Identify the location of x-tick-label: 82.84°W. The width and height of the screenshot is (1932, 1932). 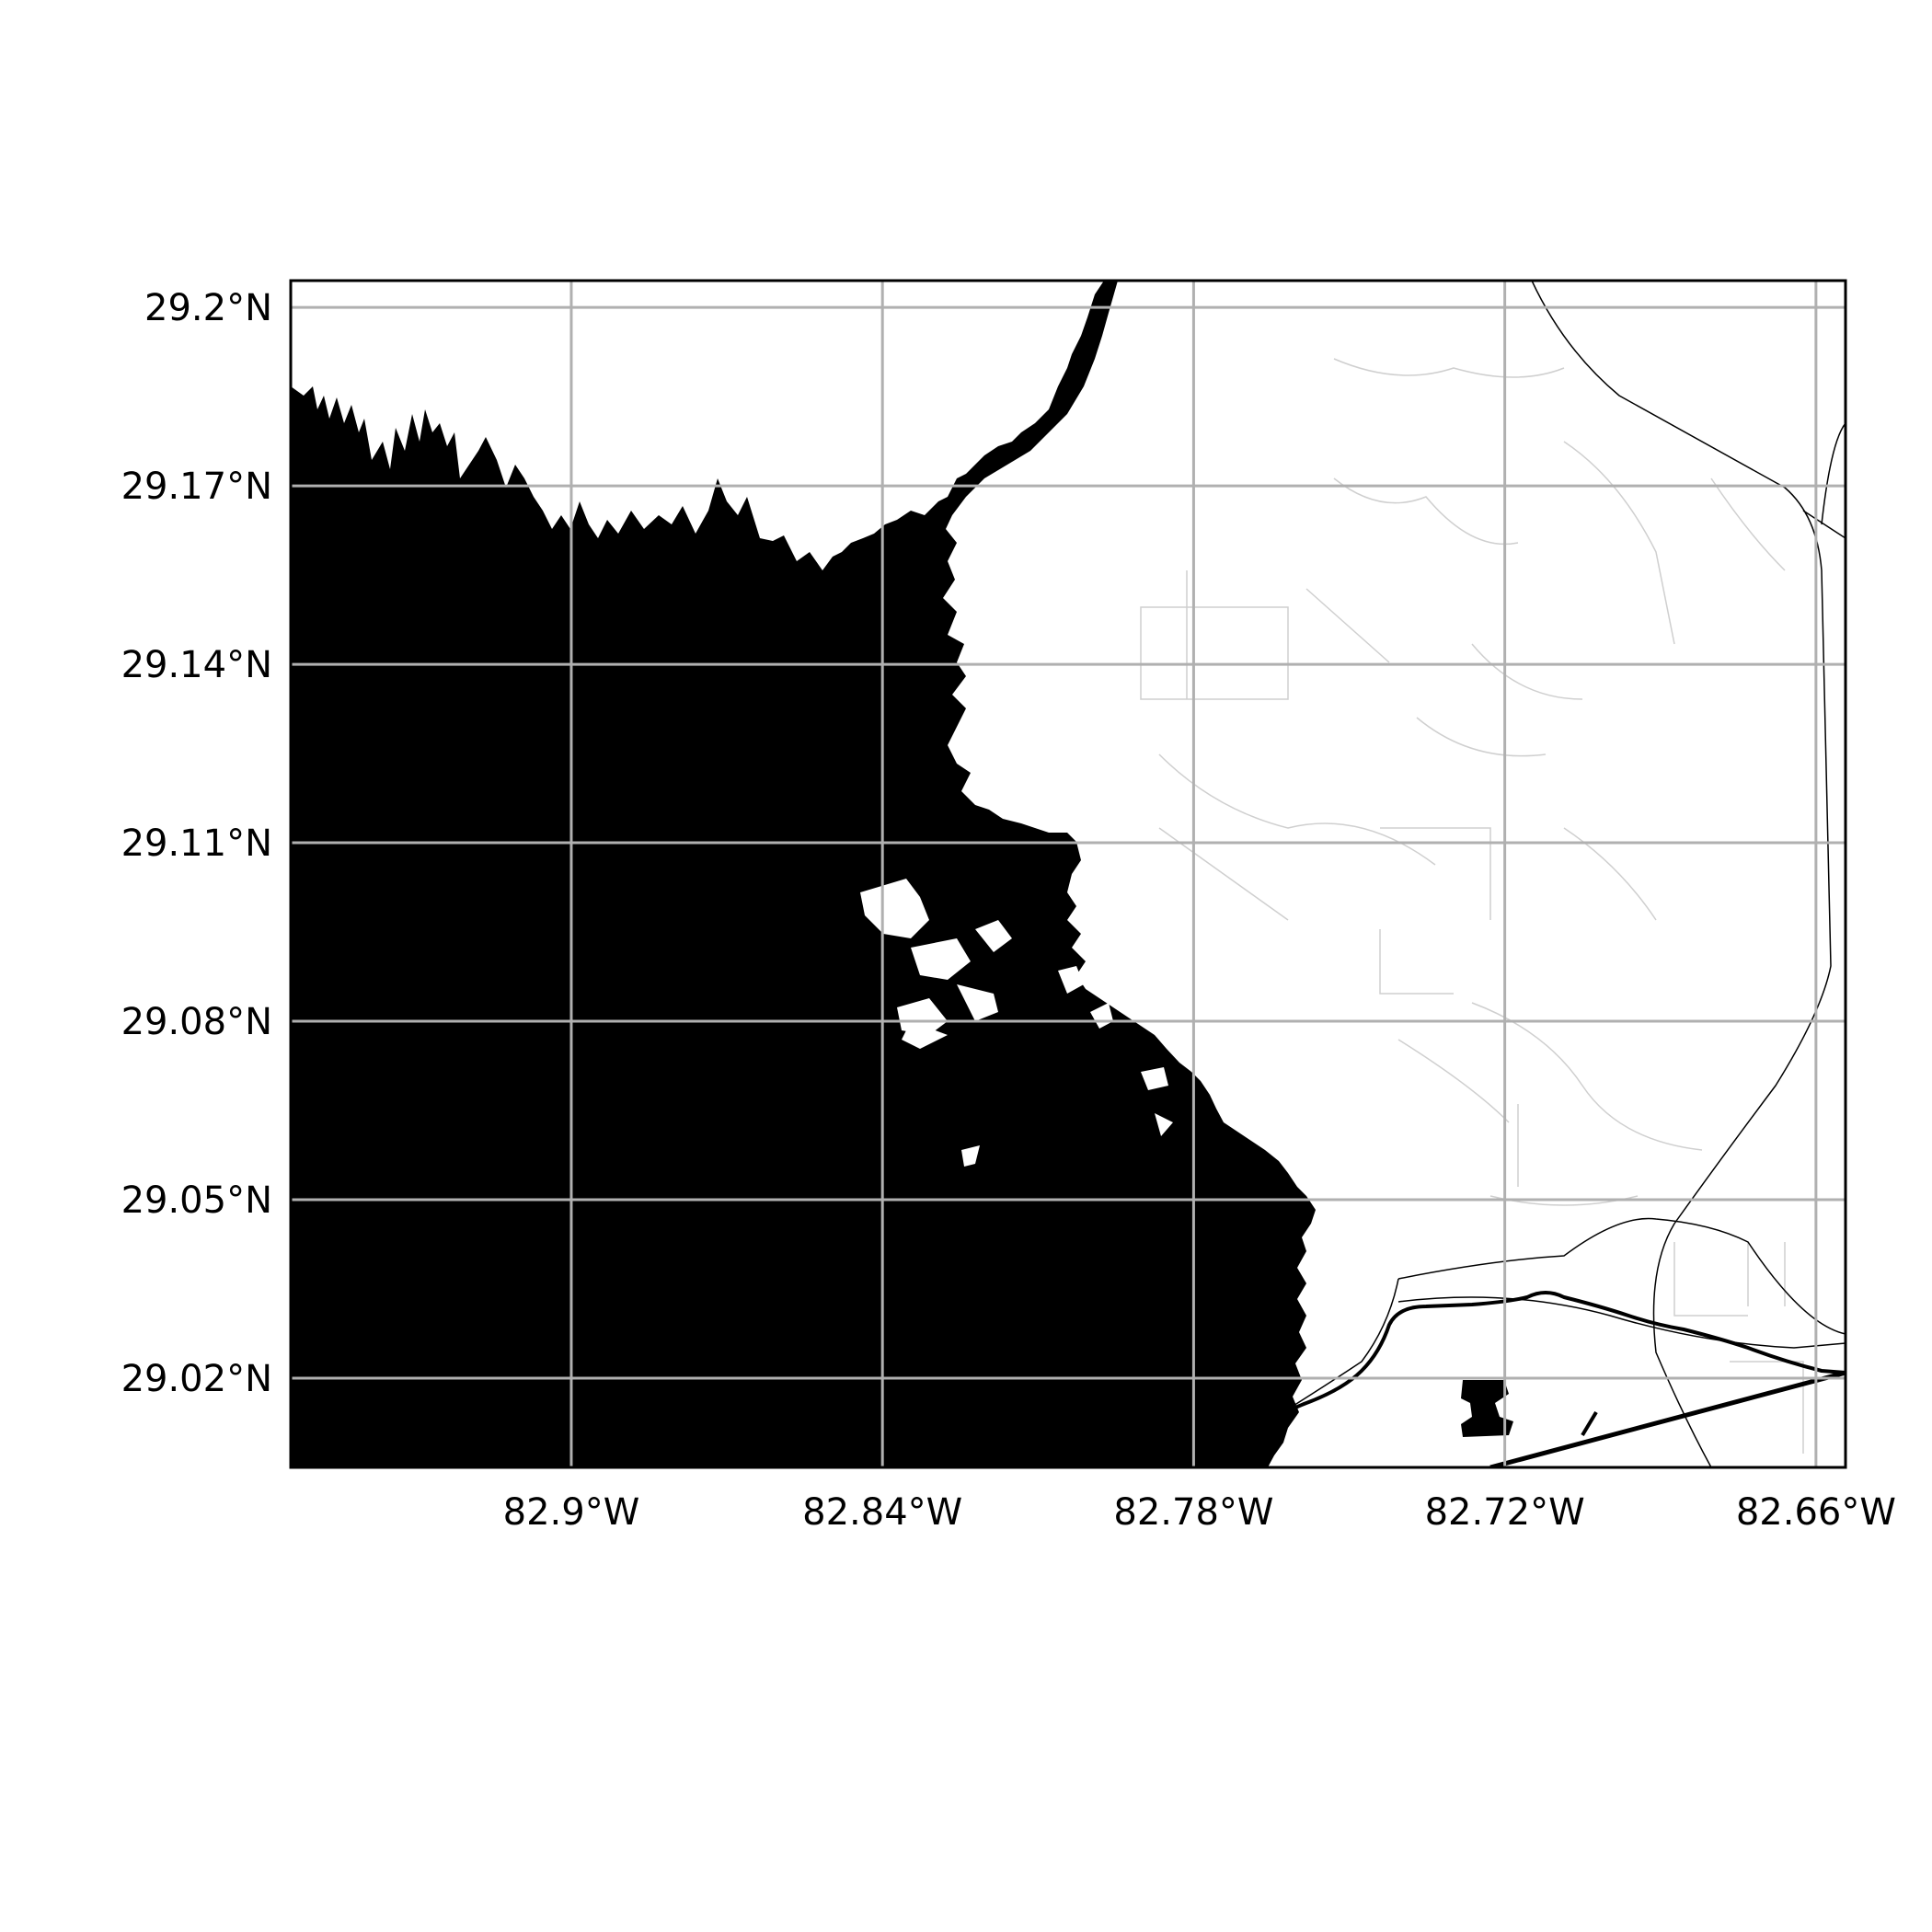
(882, 1512).